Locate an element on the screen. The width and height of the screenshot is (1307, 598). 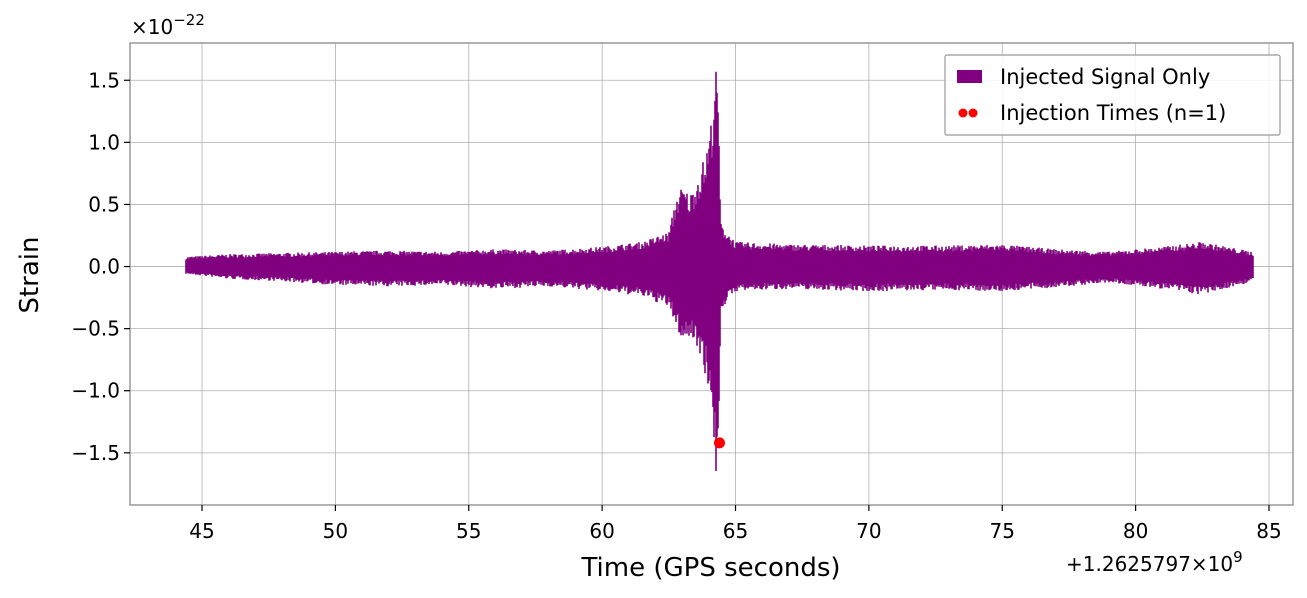
y-tick-label: 1.5 is located at coordinates (104, 80).